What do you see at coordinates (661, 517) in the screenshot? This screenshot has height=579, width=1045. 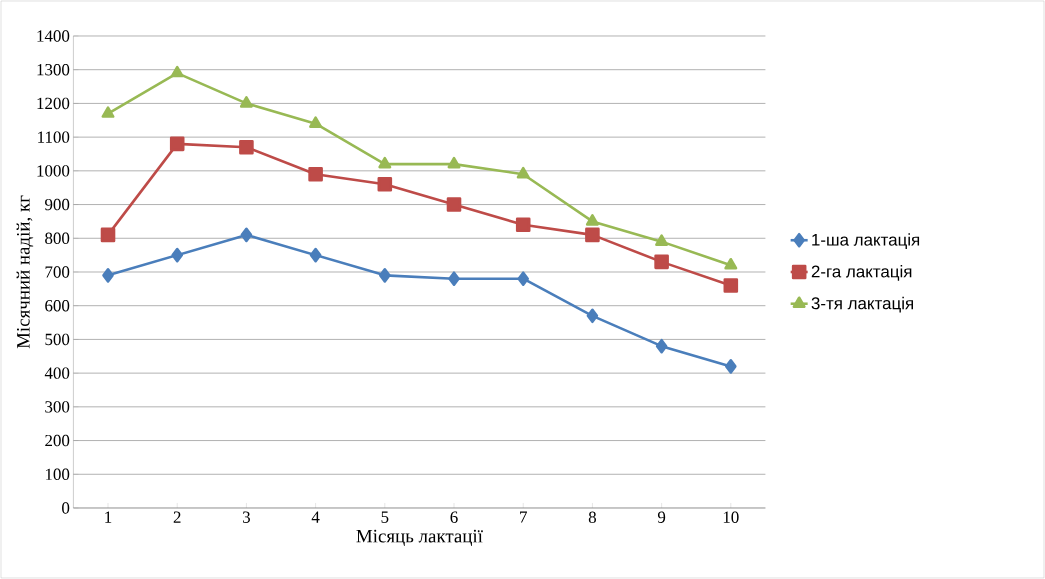 I see `x-tick-label: 9` at bounding box center [661, 517].